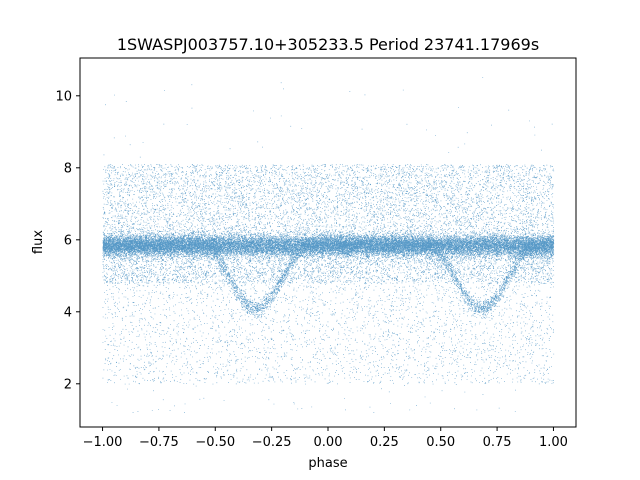  I want to click on x-tick-label: 1.00, so click(553, 442).